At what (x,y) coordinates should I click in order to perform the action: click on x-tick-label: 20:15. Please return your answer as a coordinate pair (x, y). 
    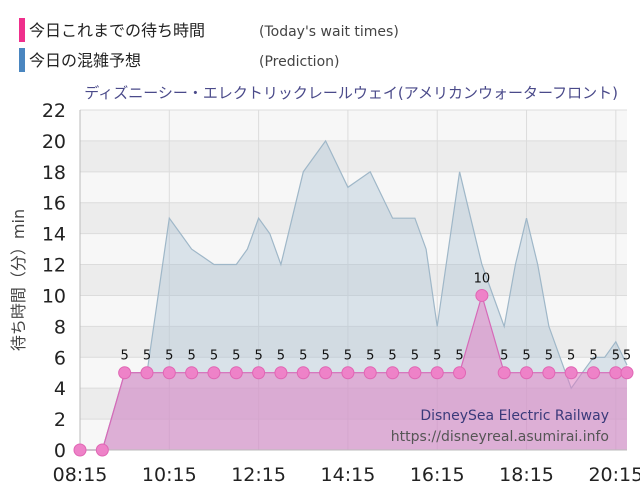
    Looking at the image, I should click on (614, 475).